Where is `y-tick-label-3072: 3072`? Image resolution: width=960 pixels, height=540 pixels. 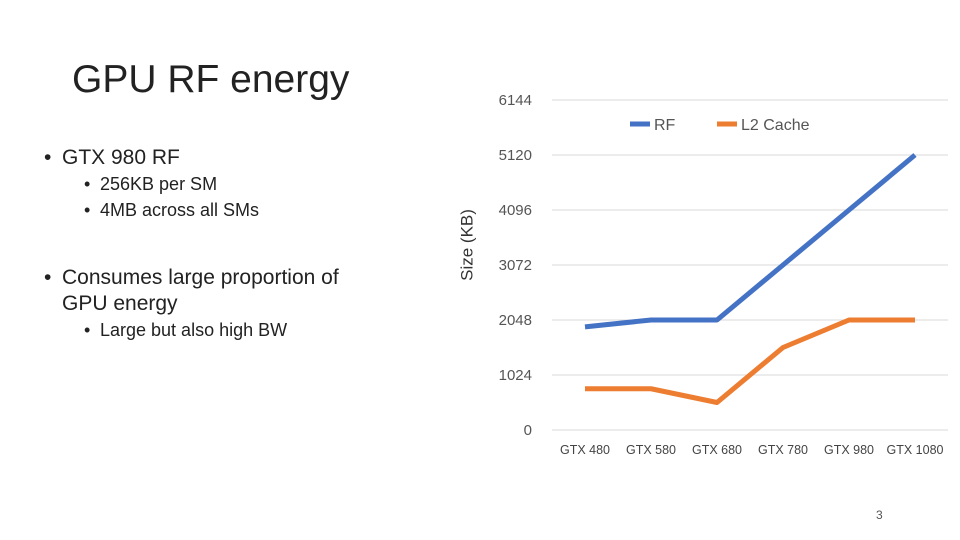 y-tick-label-3072: 3072 is located at coordinates (515, 265).